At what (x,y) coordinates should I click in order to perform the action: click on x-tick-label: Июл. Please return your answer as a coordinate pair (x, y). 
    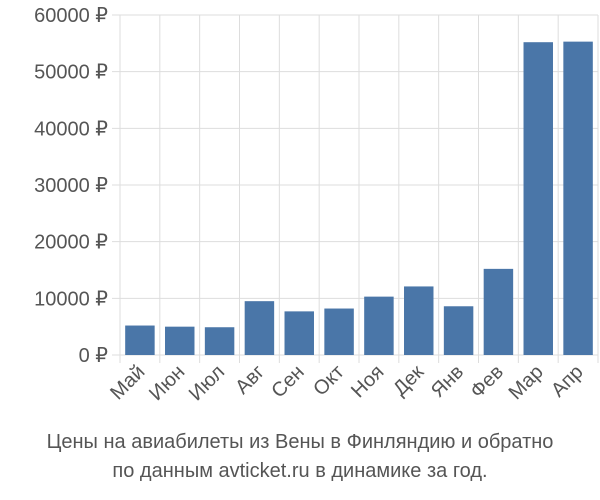
    Looking at the image, I should click on (207, 383).